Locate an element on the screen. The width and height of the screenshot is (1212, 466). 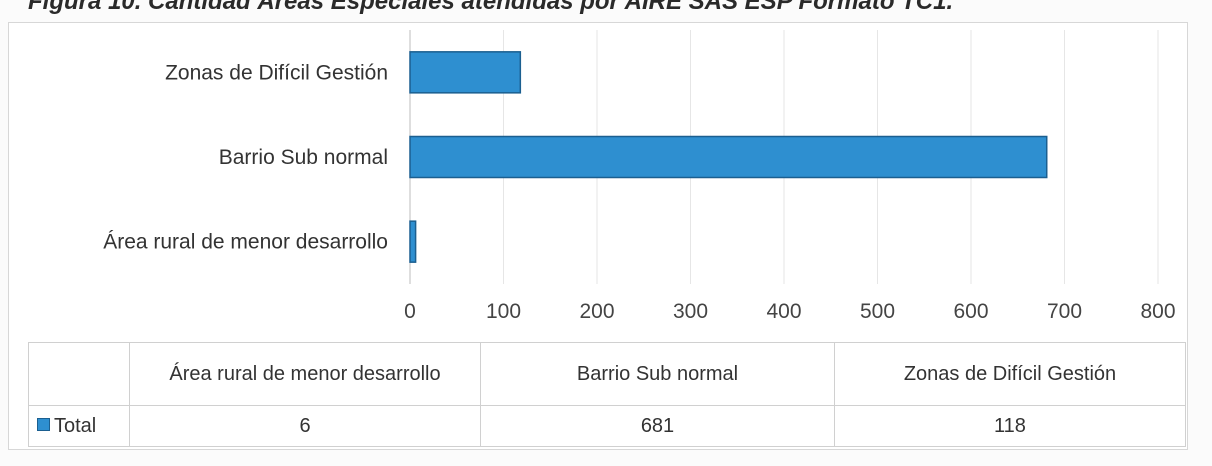
x-tick-label: 400 is located at coordinates (783, 311).